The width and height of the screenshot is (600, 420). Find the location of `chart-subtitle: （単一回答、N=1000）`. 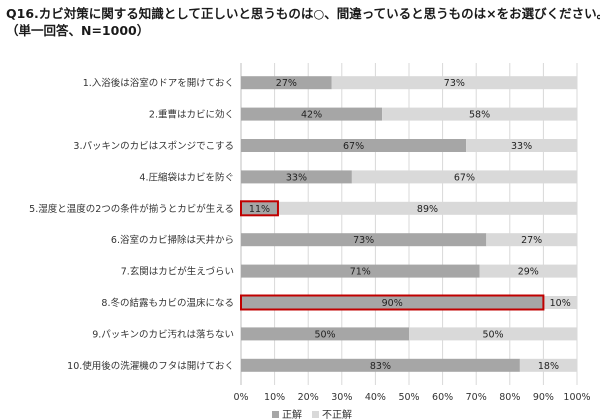

chart-subtitle: （単一回答、N=1000） is located at coordinates (78, 30).